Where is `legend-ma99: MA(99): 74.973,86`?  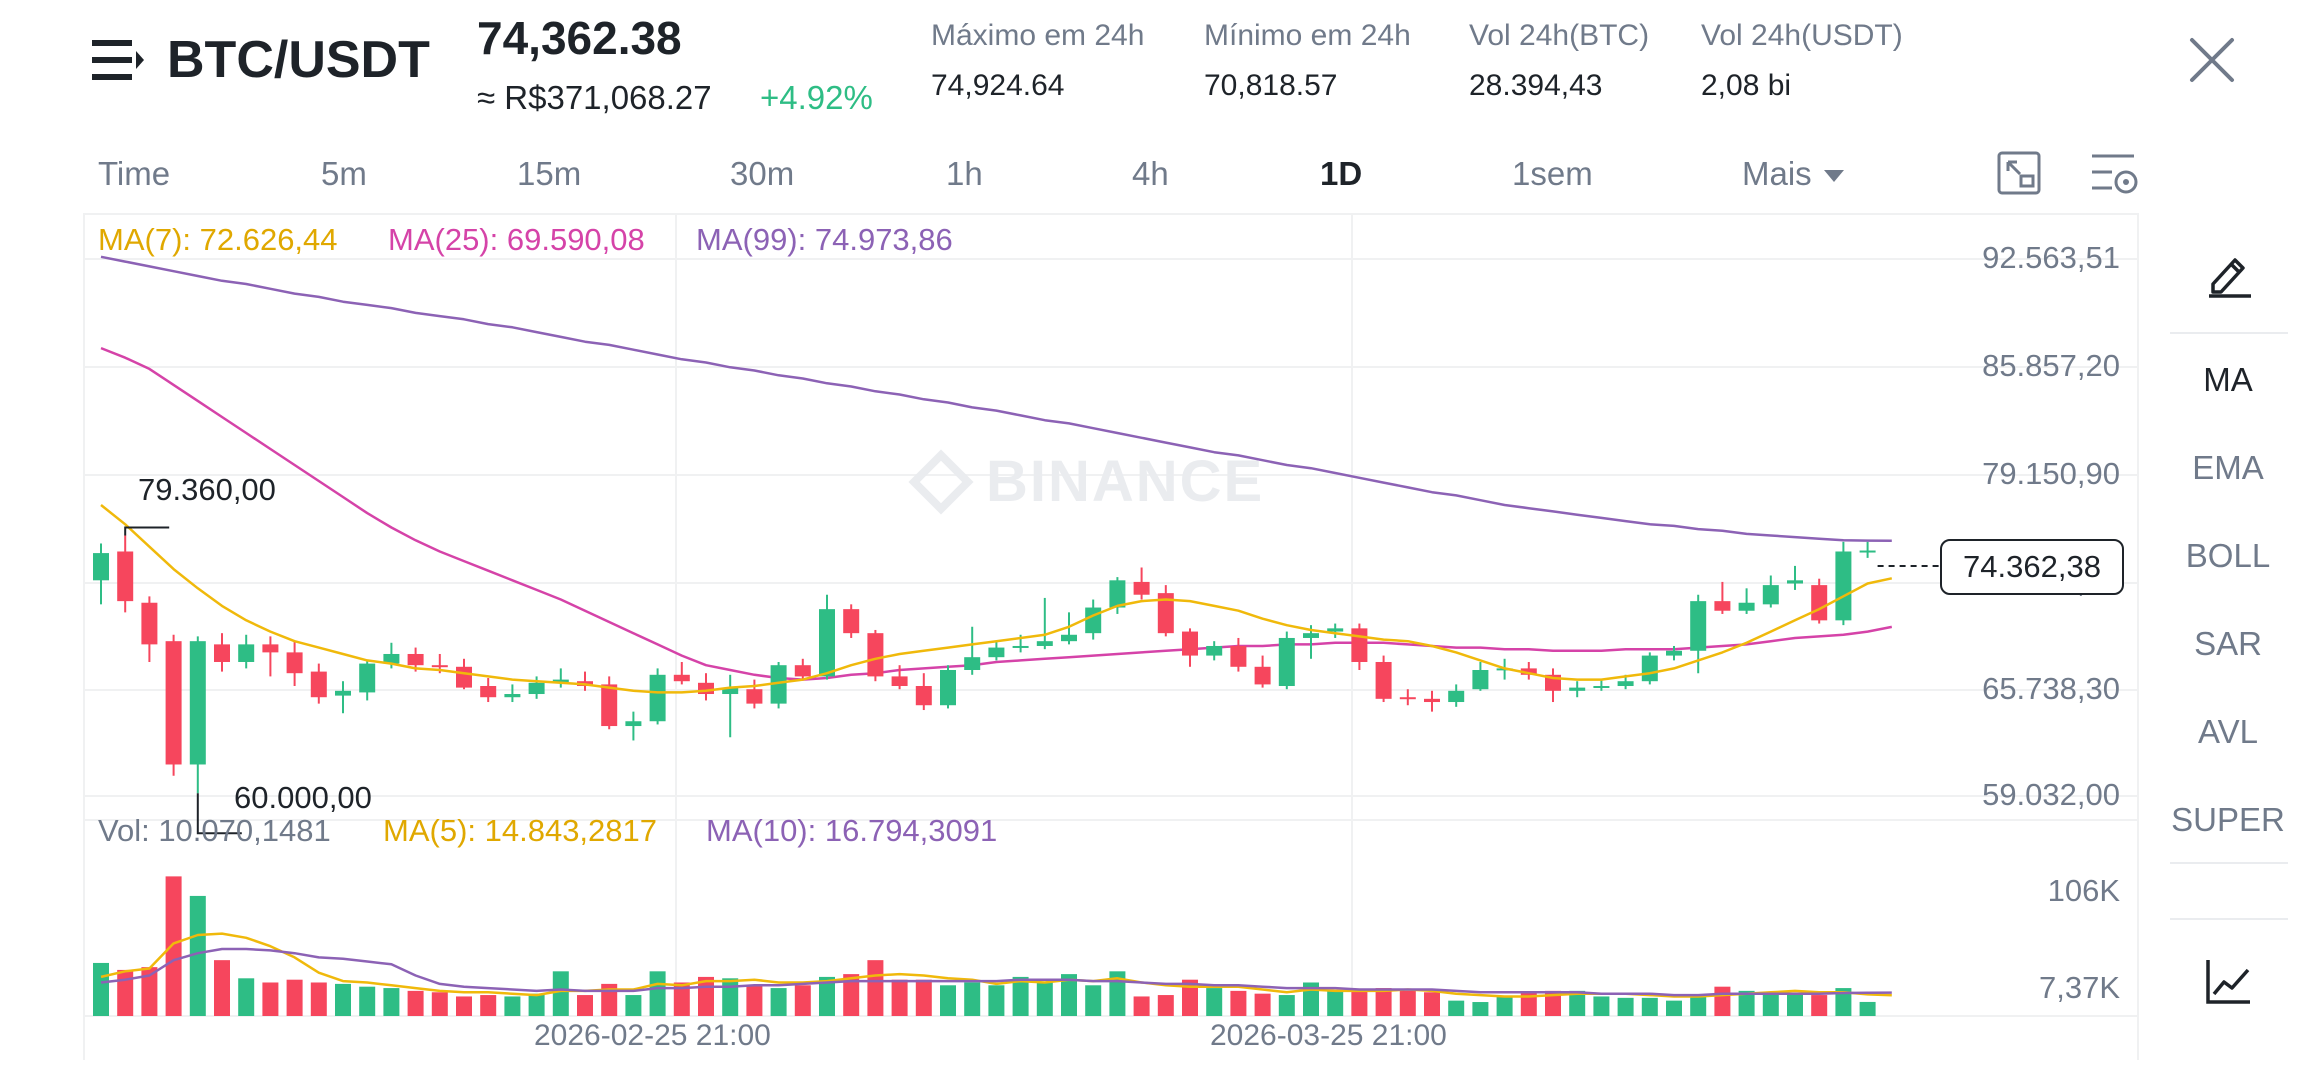 legend-ma99: MA(99): 74.973,86 is located at coordinates (824, 239).